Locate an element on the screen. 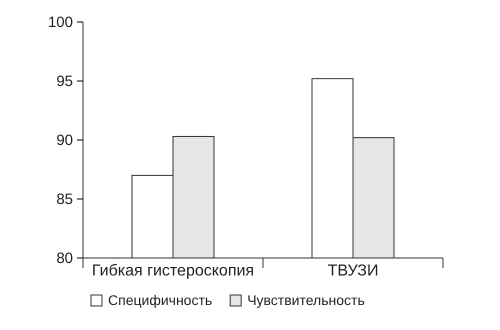 This screenshot has height=330, width=500. legend-label: Чувствительность is located at coordinates (306, 300).